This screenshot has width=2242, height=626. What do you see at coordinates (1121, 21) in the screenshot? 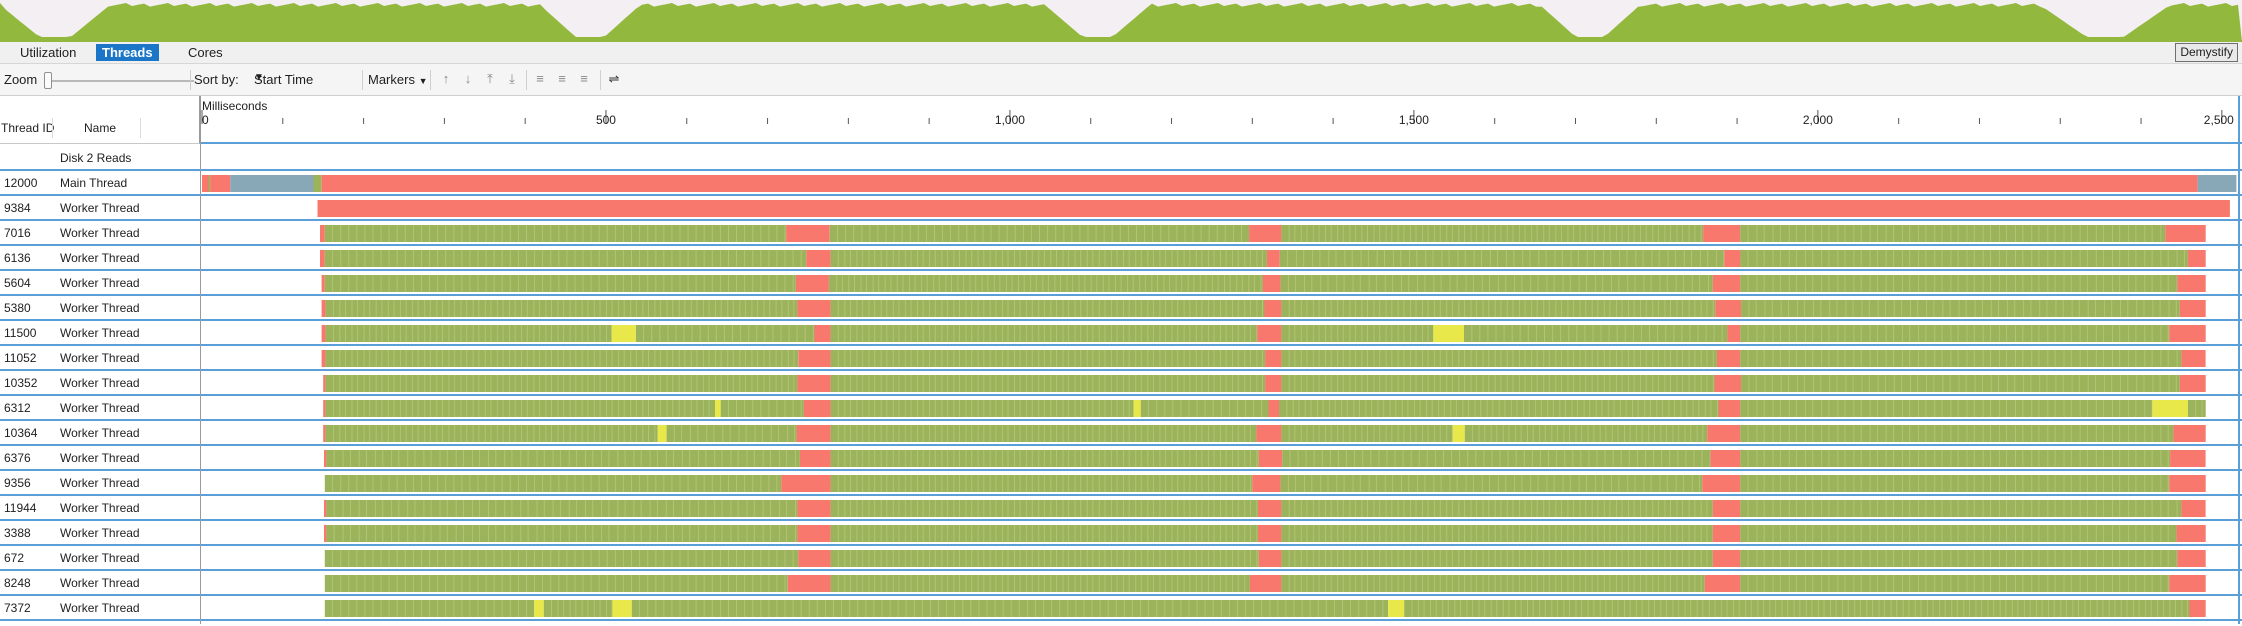
I see `utilization-overview` at bounding box center [1121, 21].